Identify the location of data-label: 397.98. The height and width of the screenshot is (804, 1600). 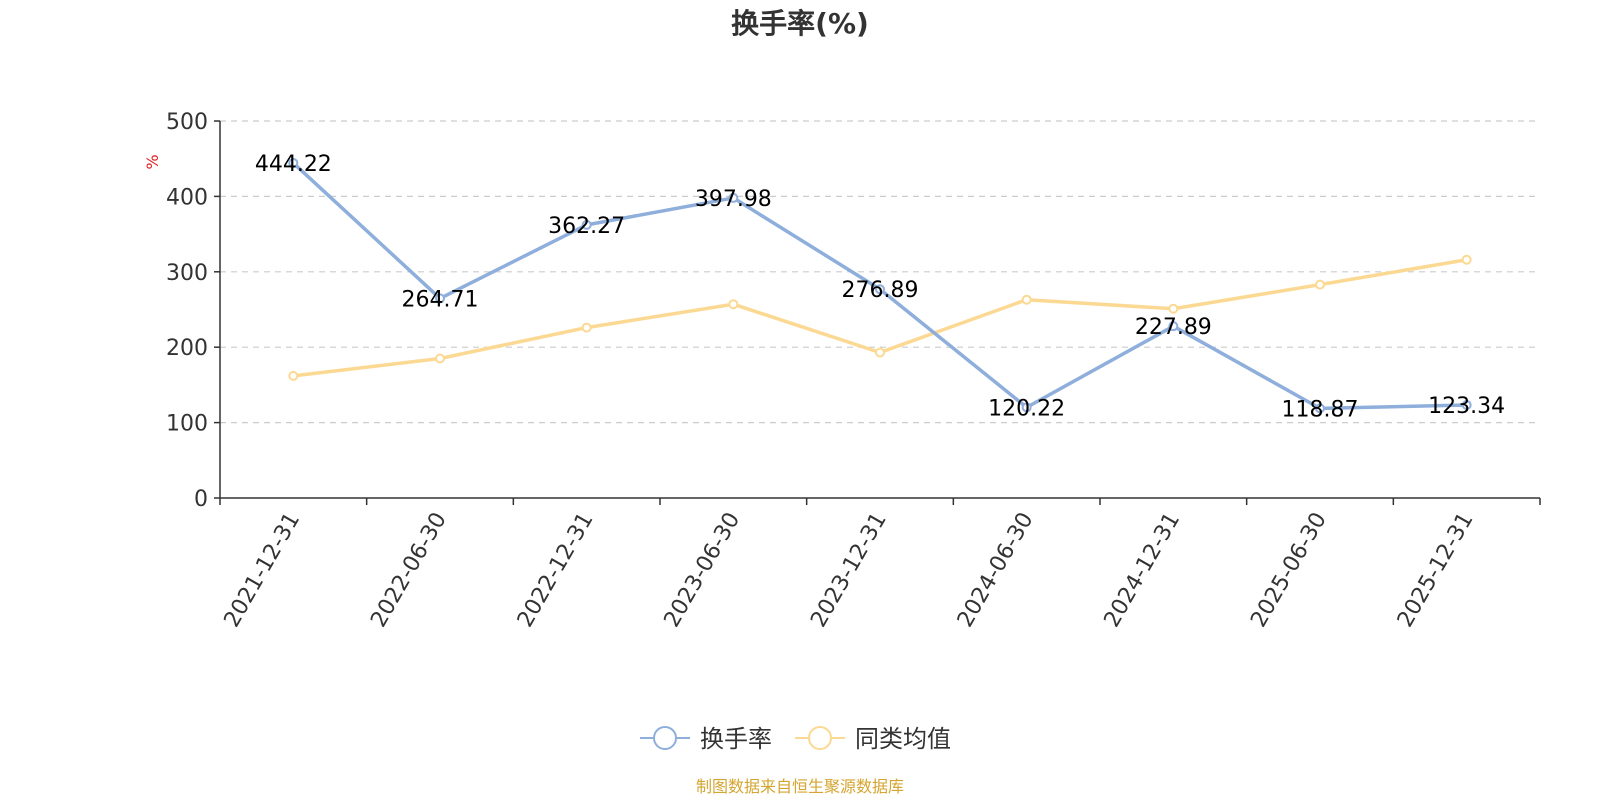
(733, 199).